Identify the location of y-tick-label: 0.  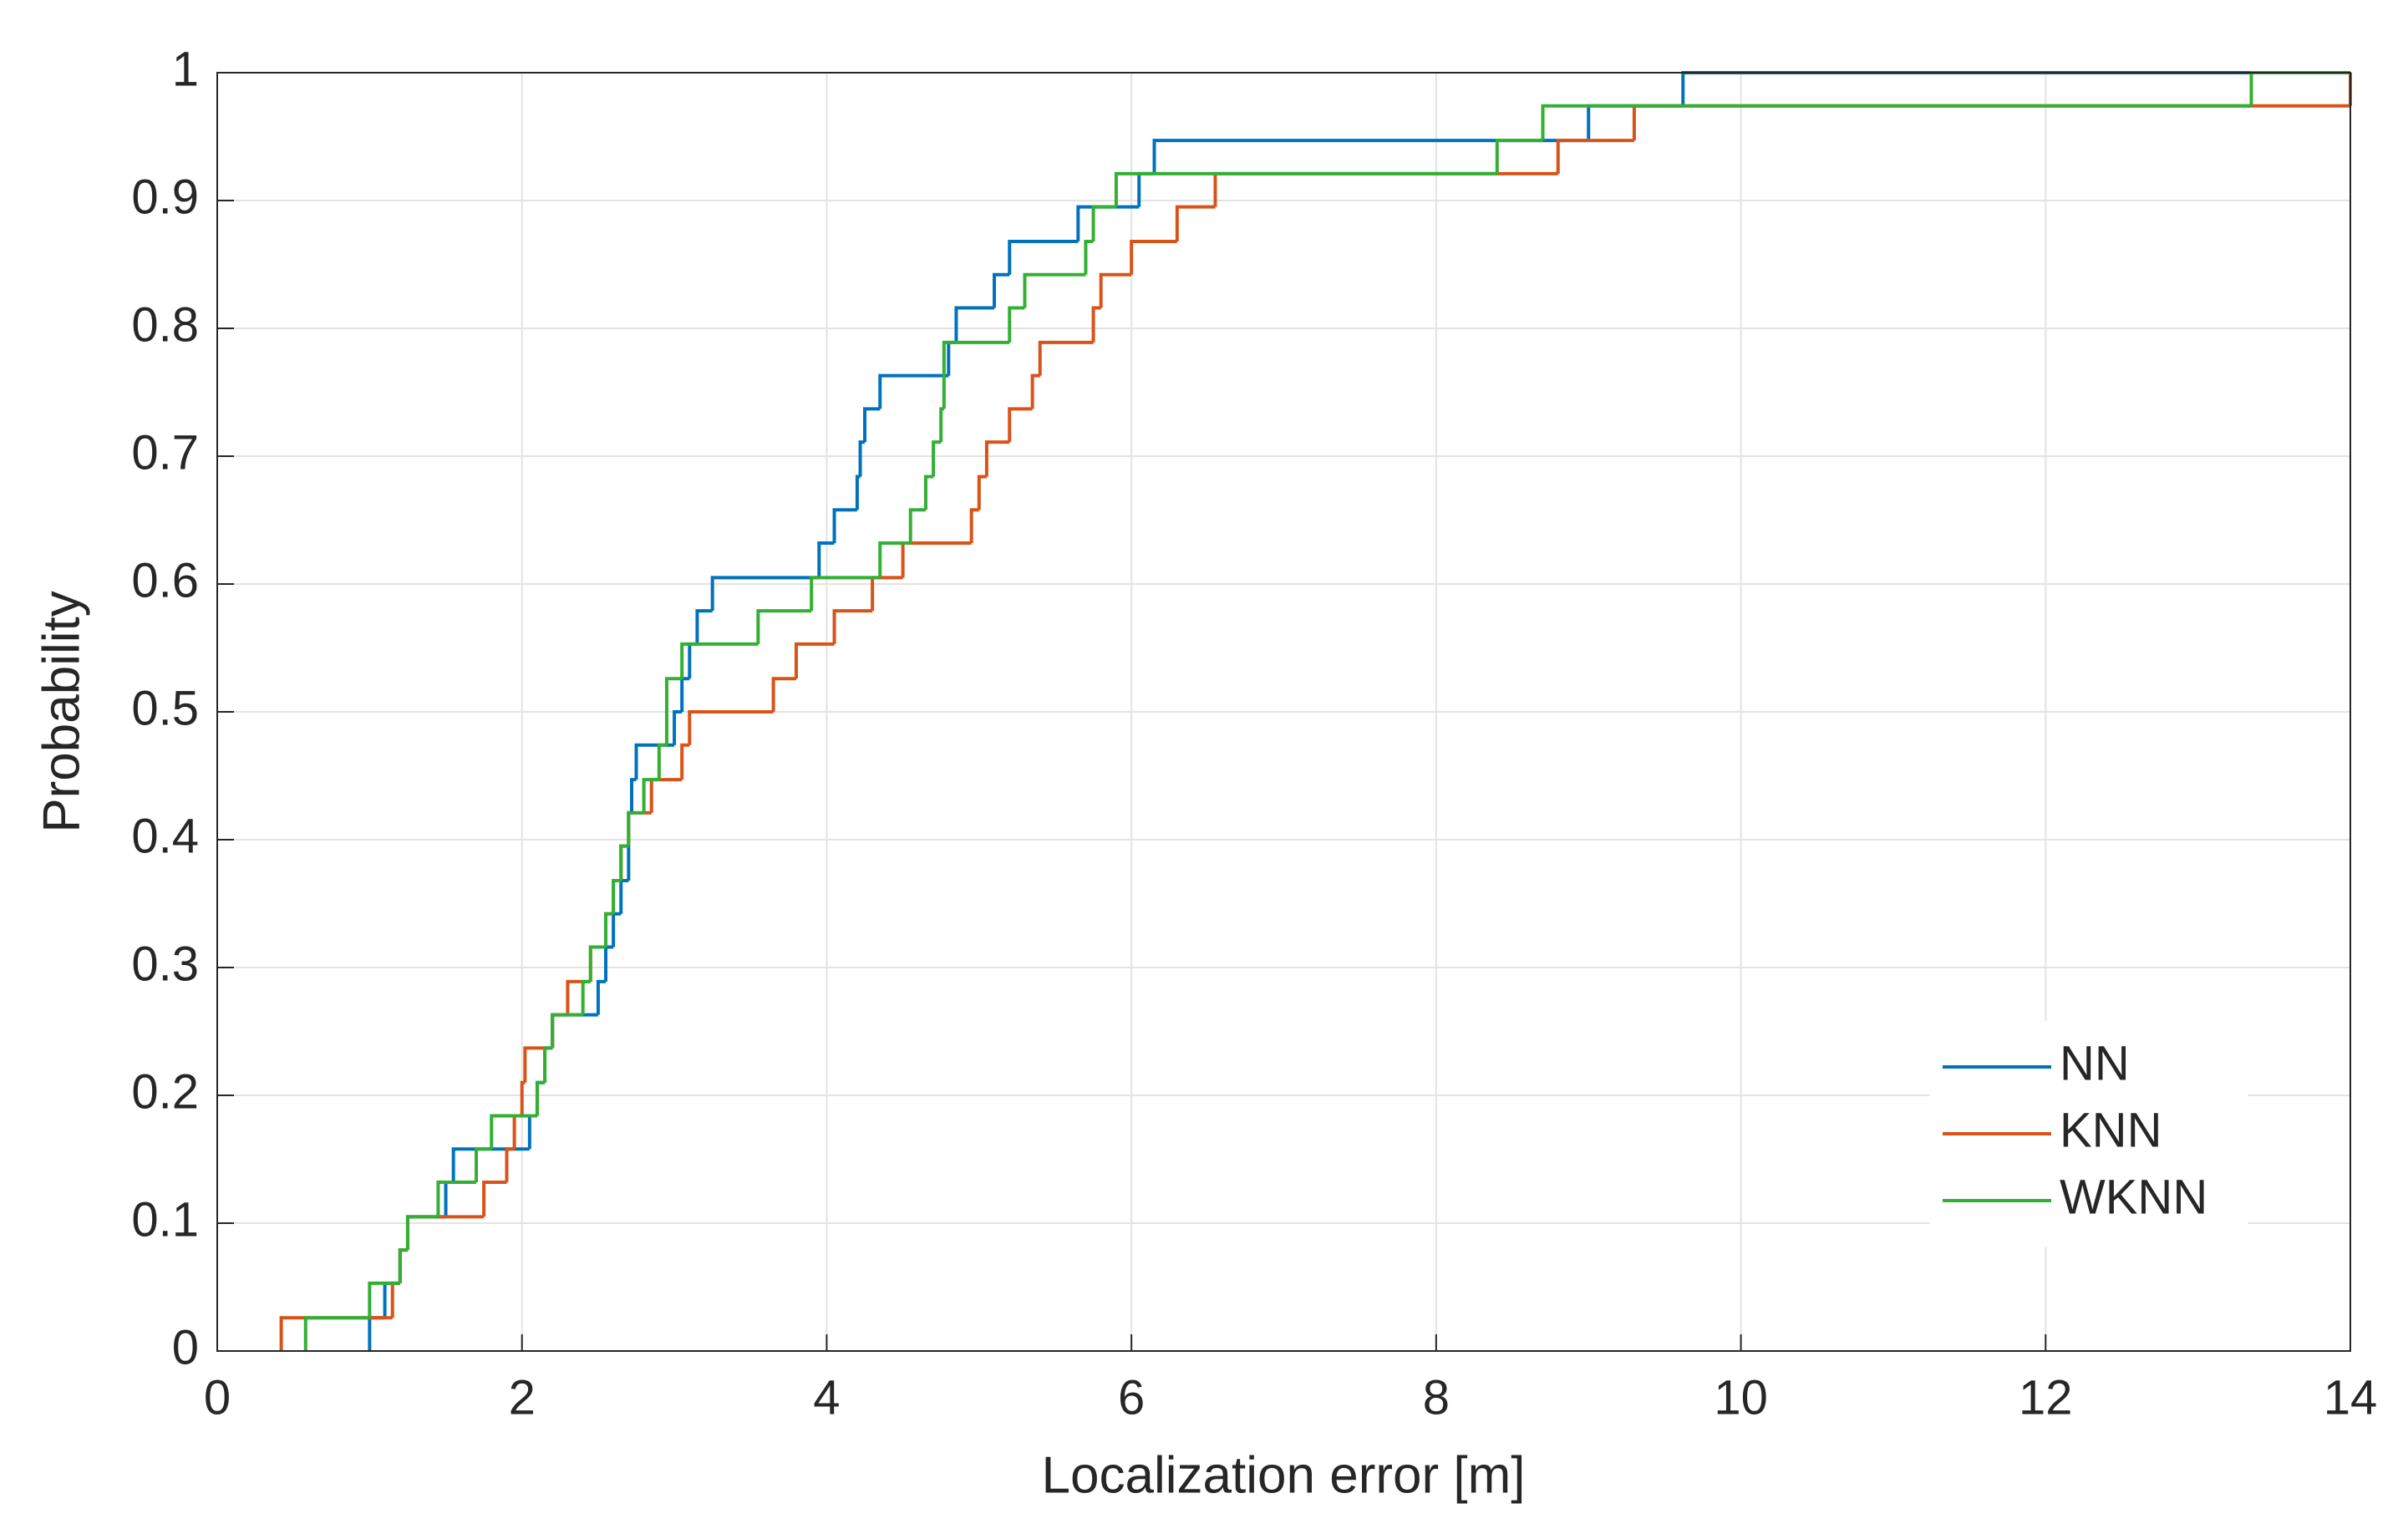
(186, 1347).